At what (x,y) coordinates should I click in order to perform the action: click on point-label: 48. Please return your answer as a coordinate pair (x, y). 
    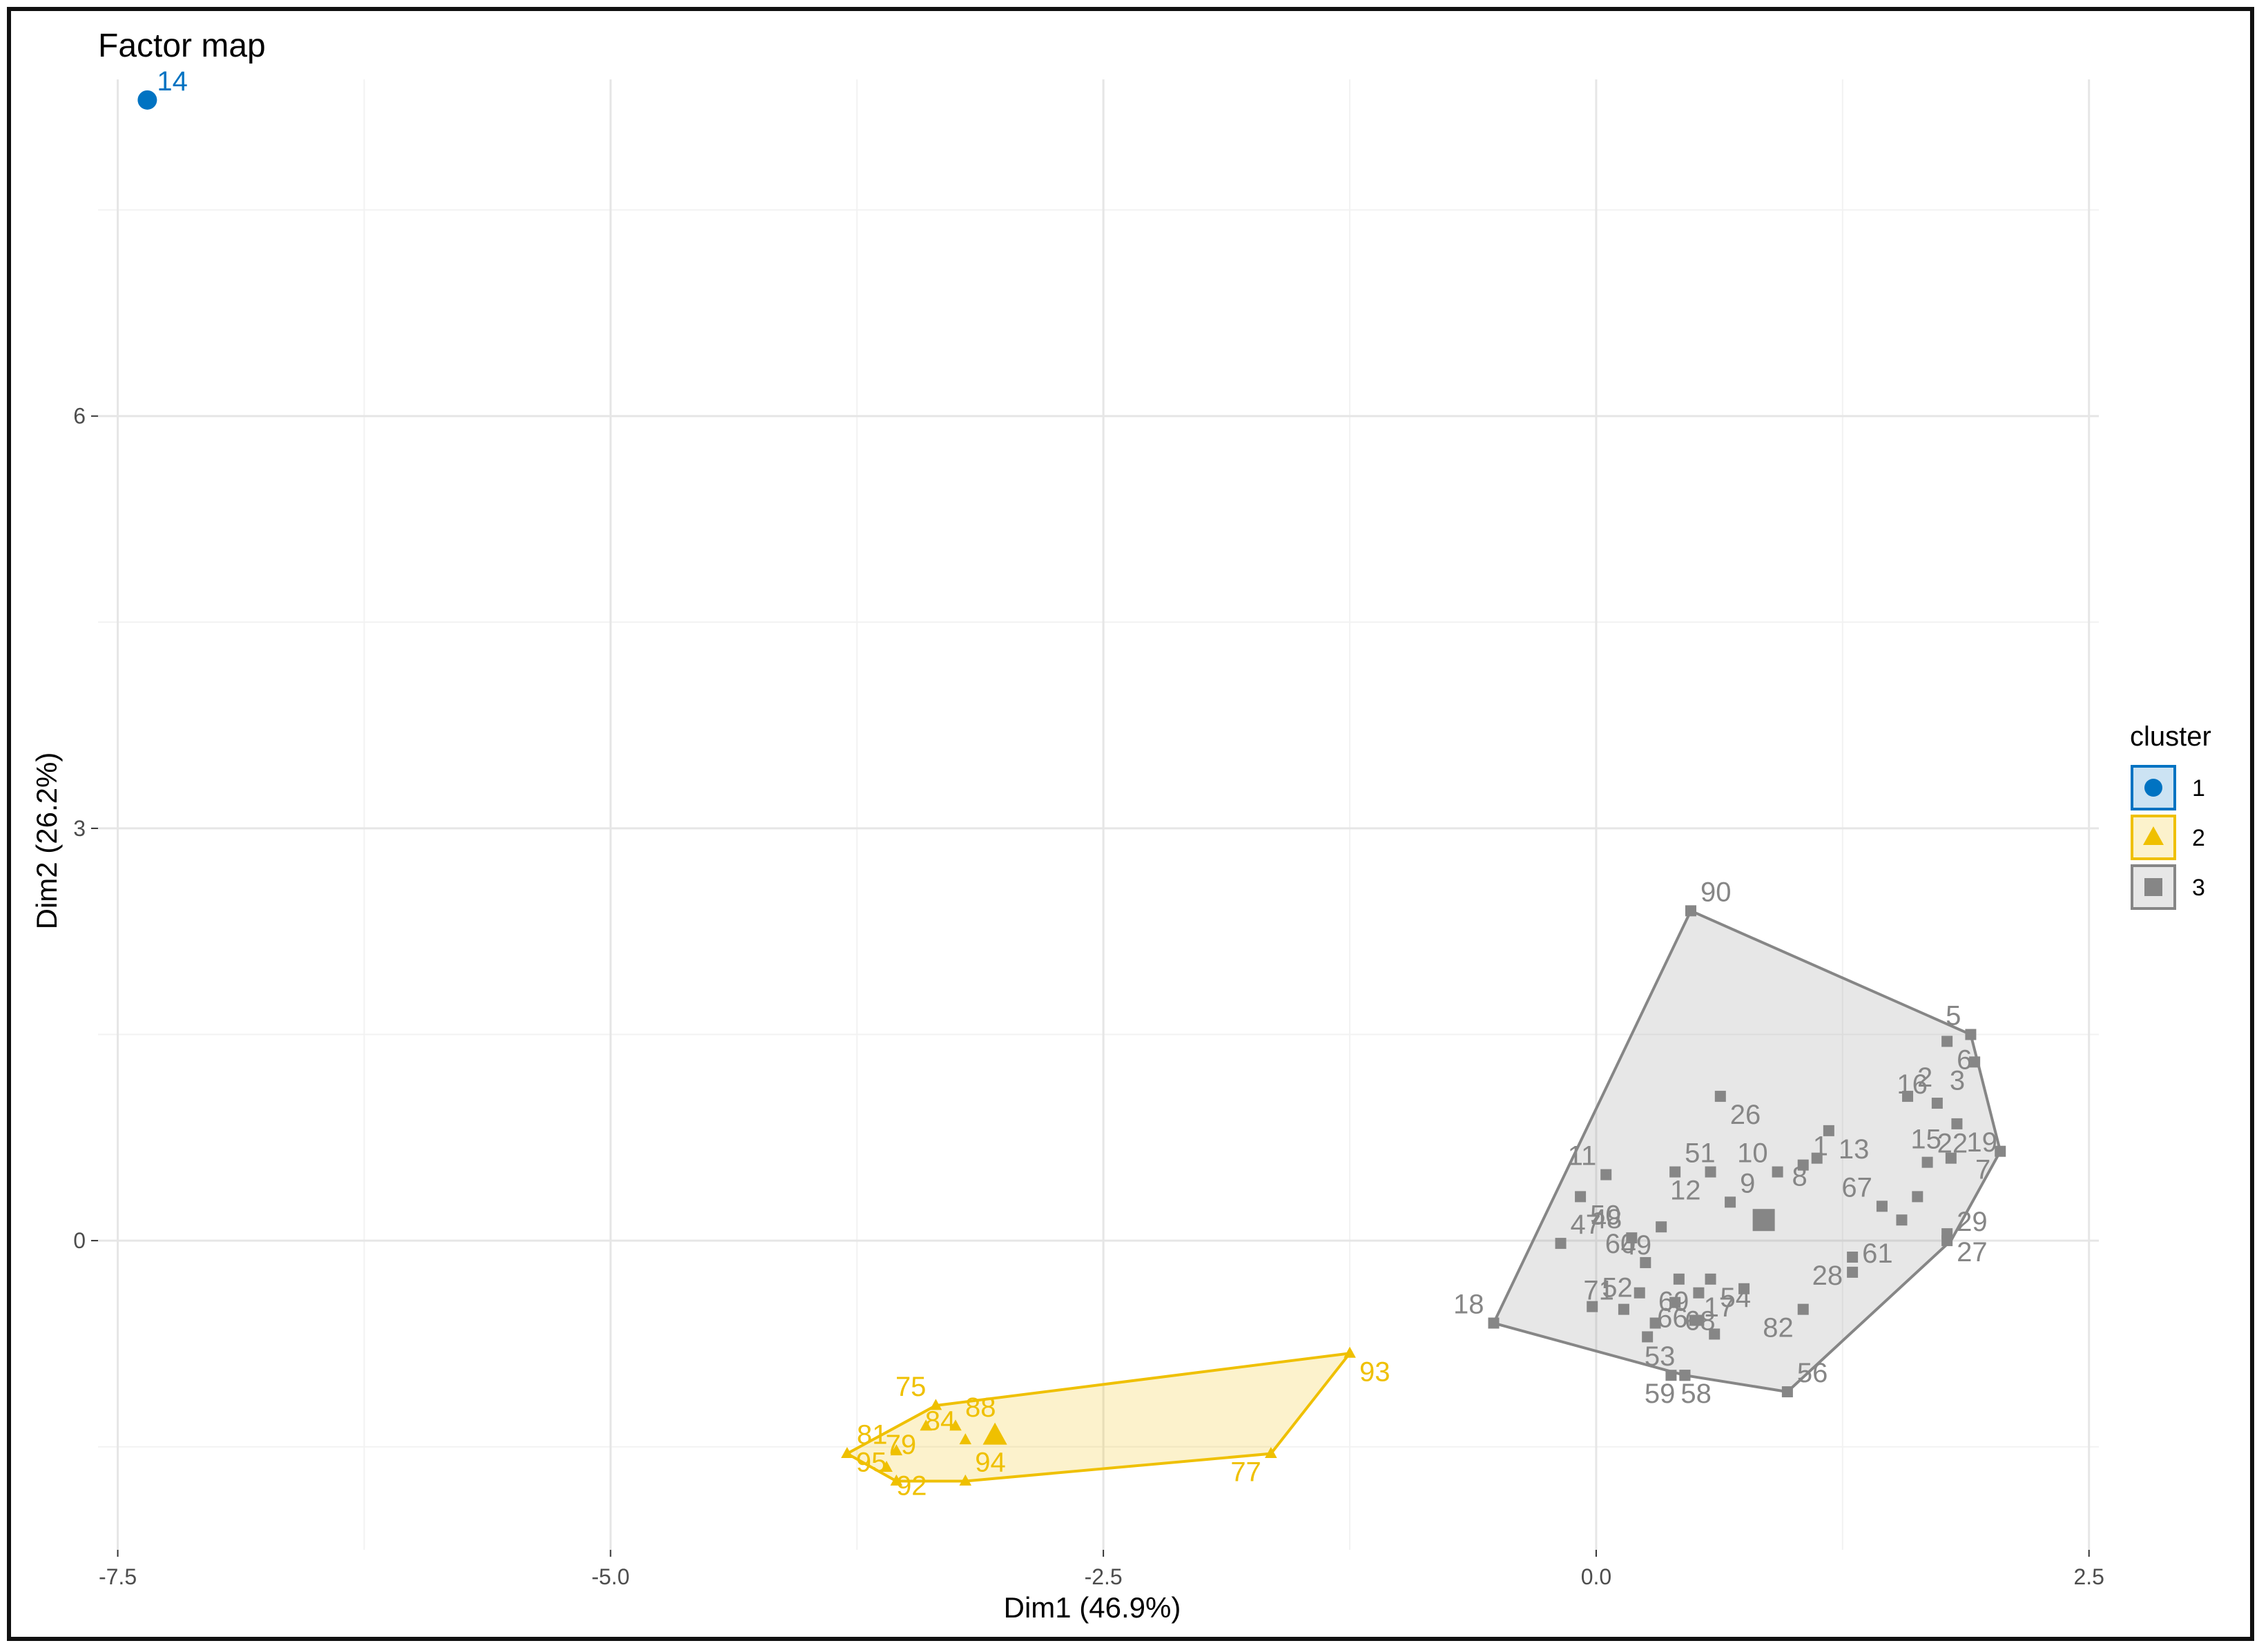
    Looking at the image, I should click on (1607, 1219).